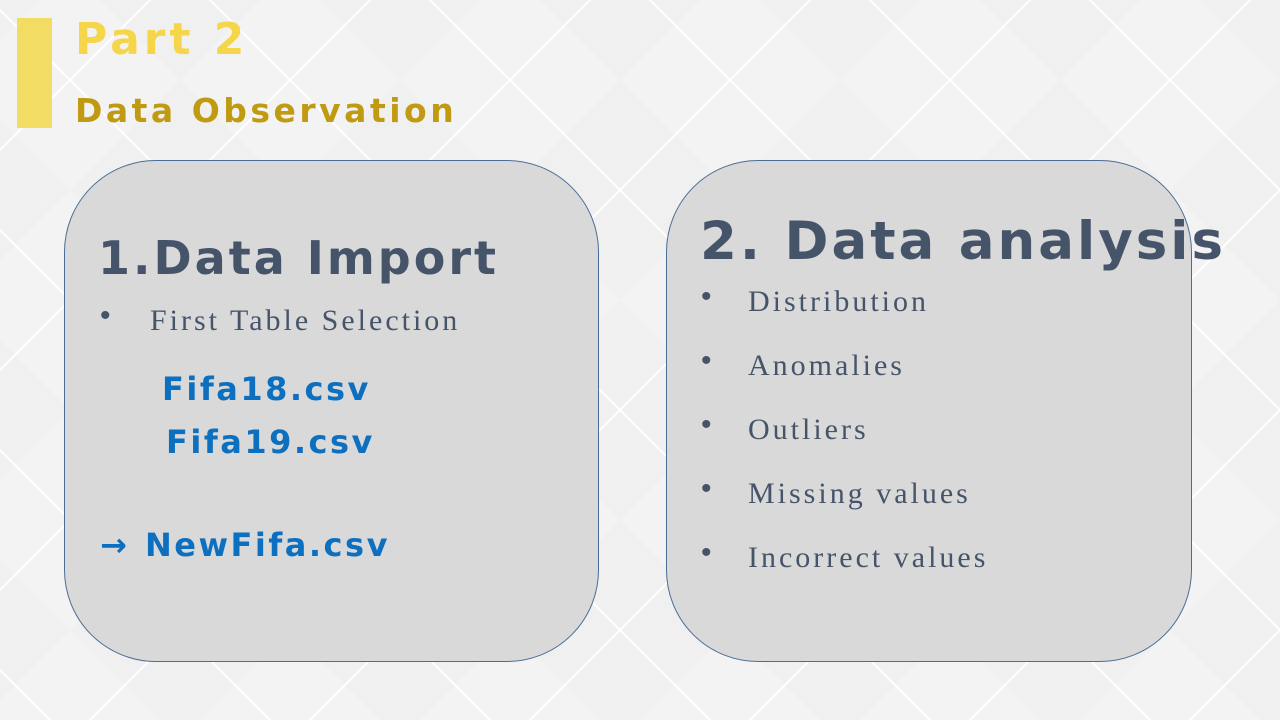  Describe the element at coordinates (963, 241) in the screenshot. I see `data-analysis-heading: 2. Data analysis` at that location.